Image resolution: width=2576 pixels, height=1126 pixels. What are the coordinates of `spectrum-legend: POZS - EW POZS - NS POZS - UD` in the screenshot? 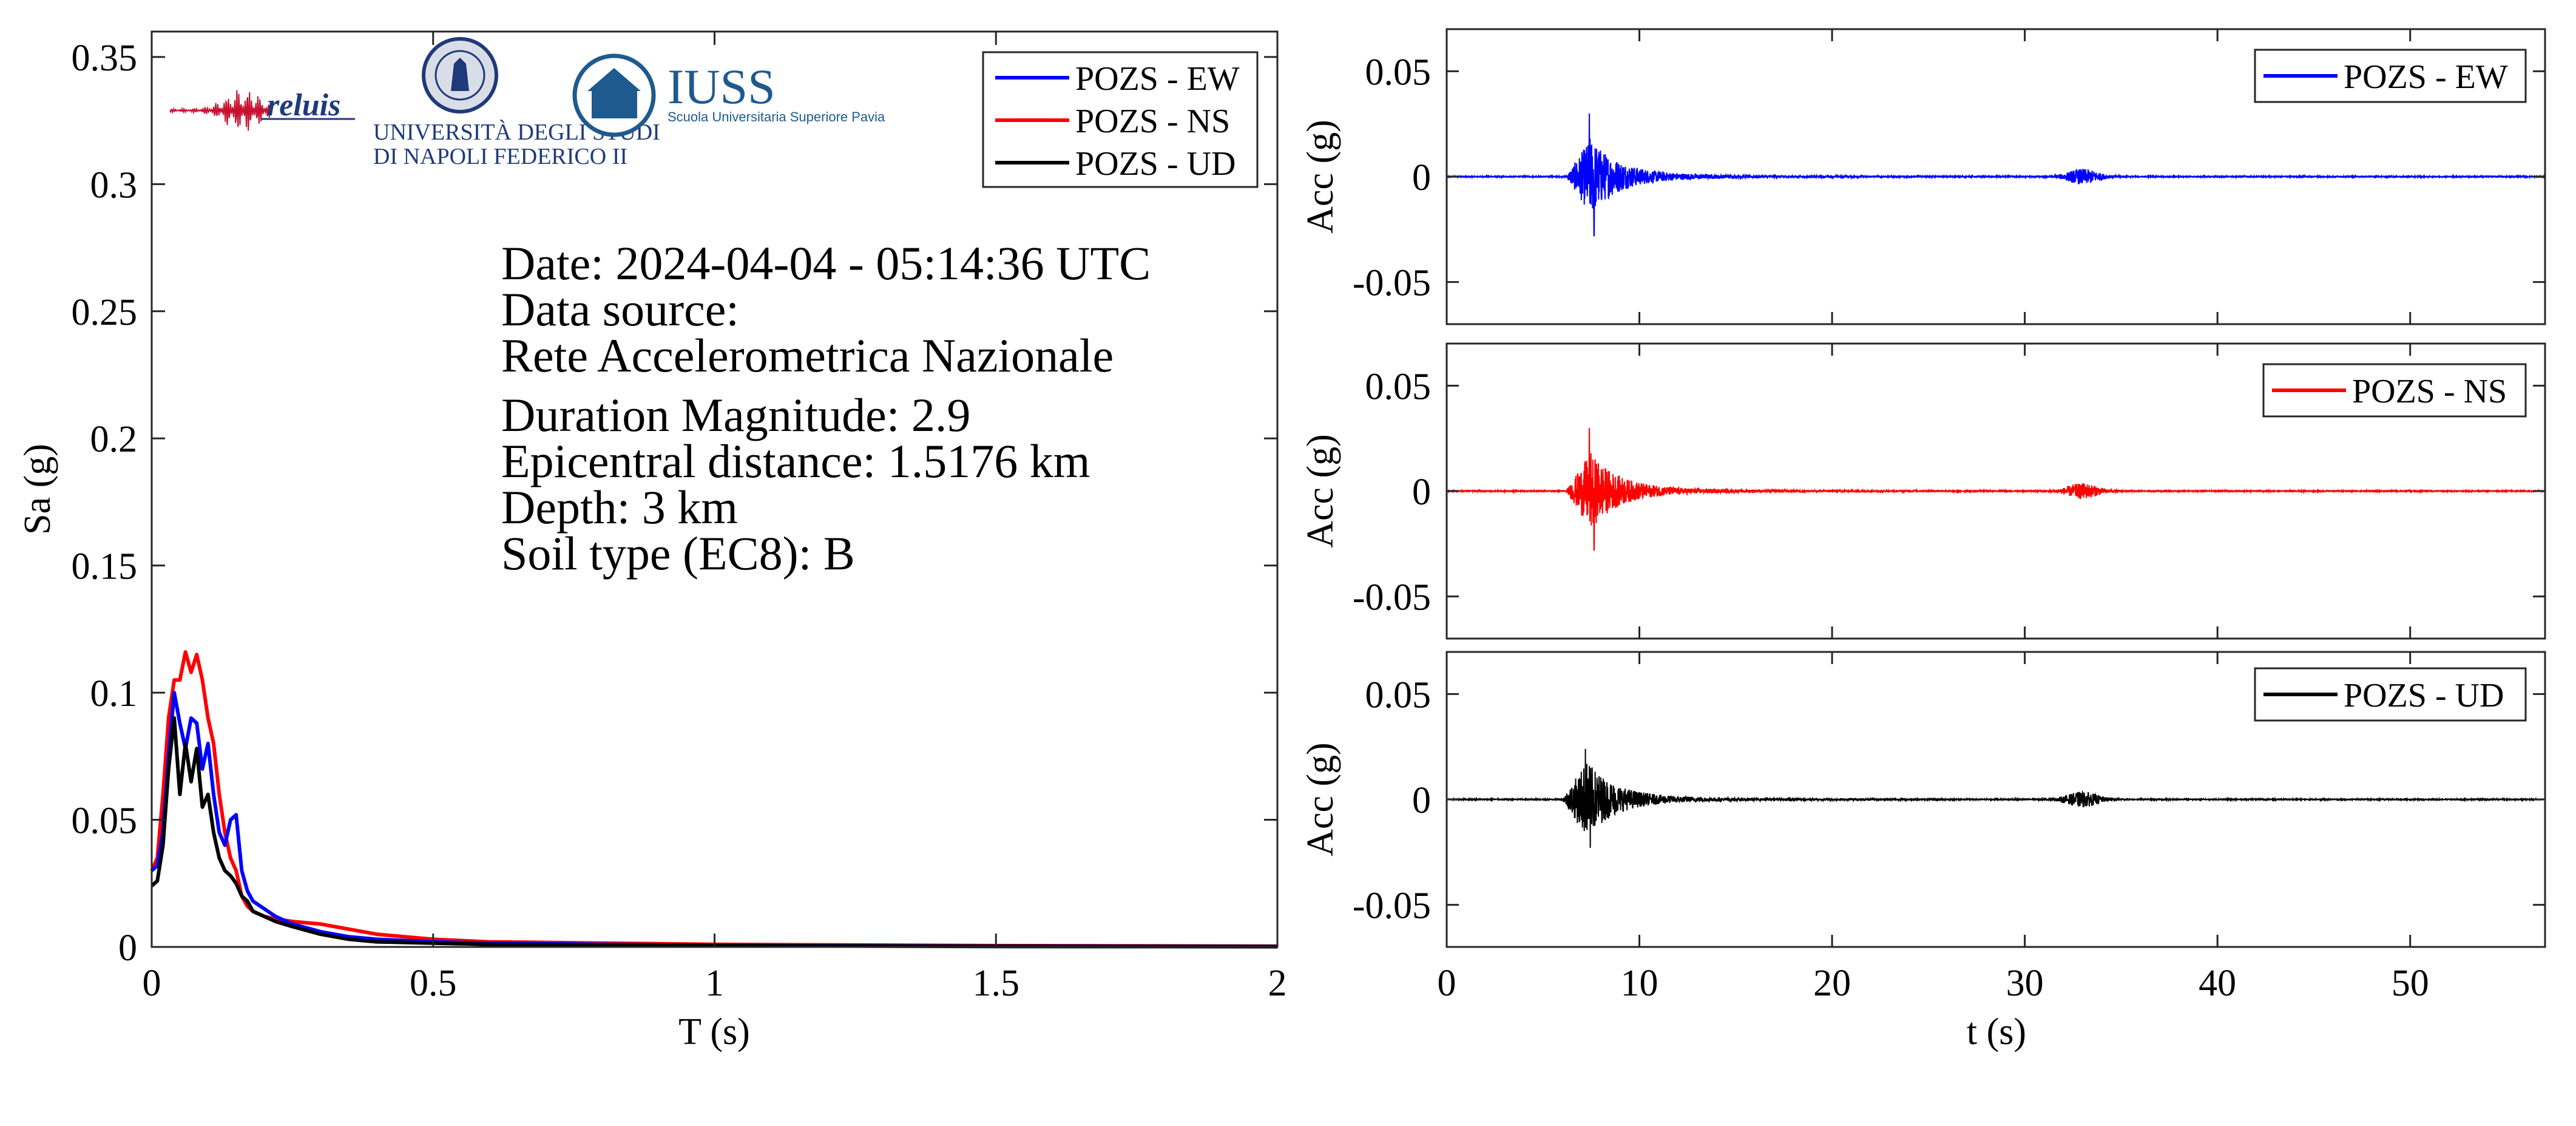 It's located at (1120, 119).